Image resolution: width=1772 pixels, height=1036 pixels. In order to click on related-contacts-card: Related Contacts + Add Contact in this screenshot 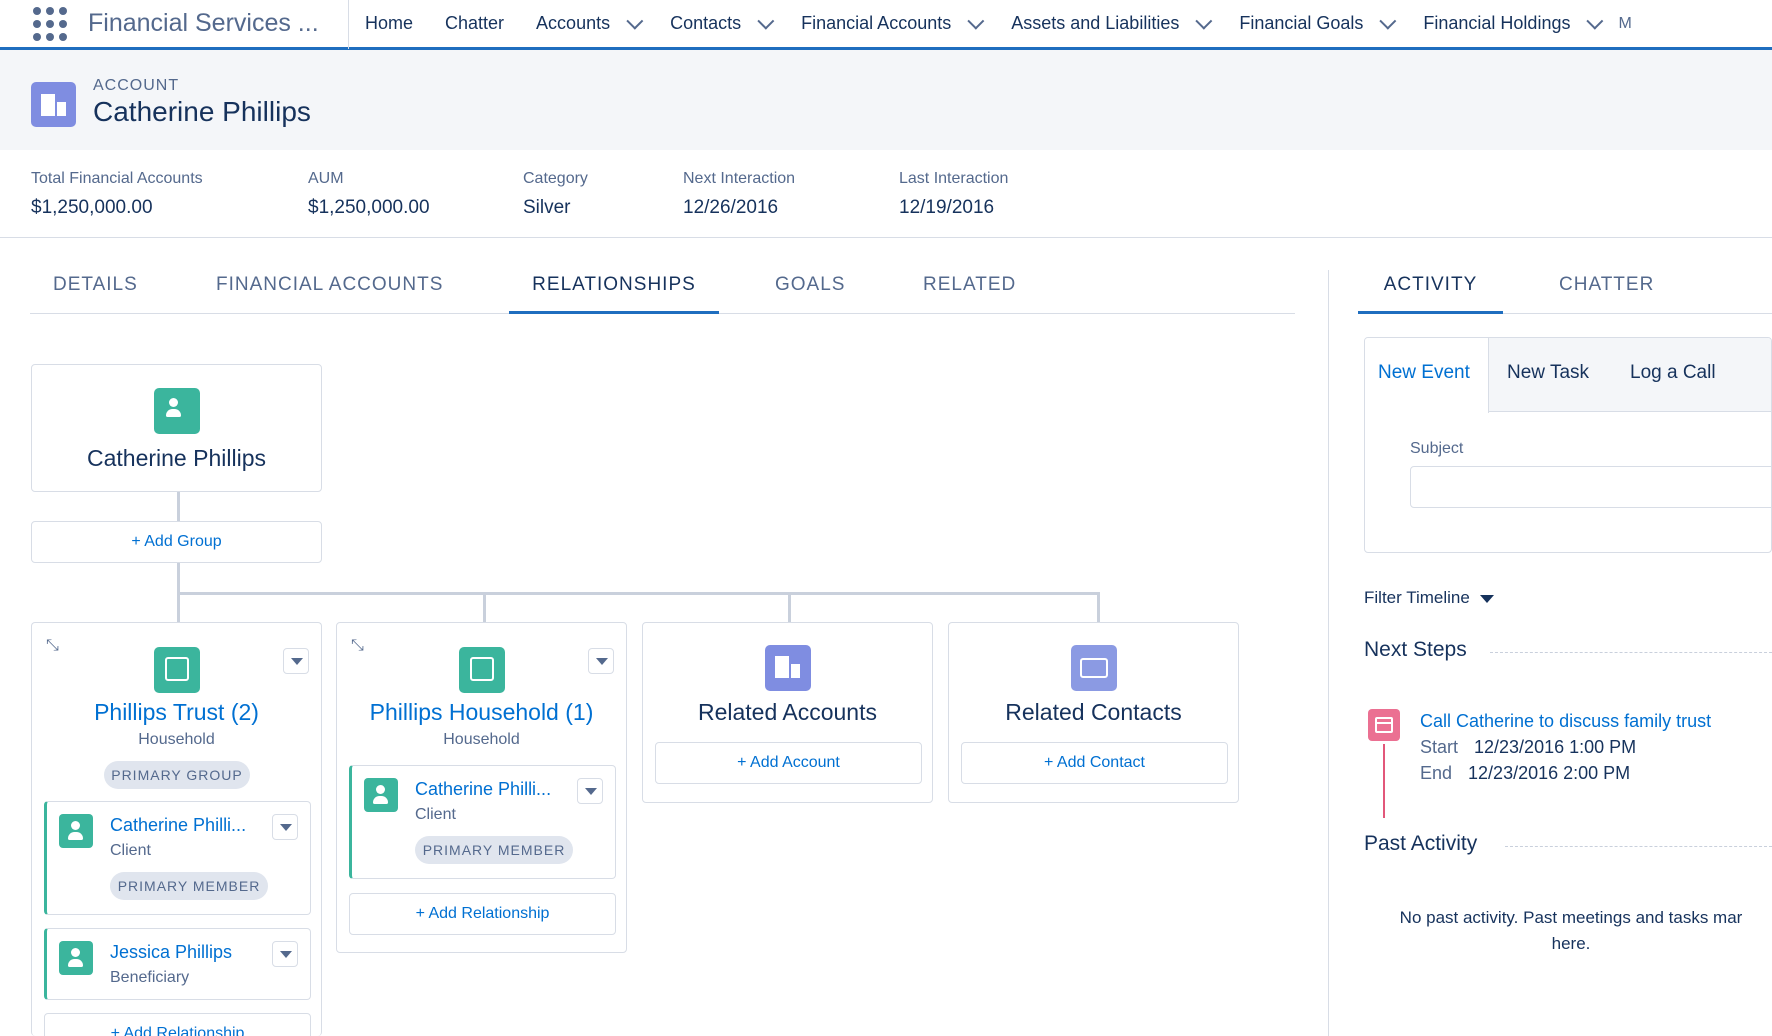, I will do `click(1093, 712)`.